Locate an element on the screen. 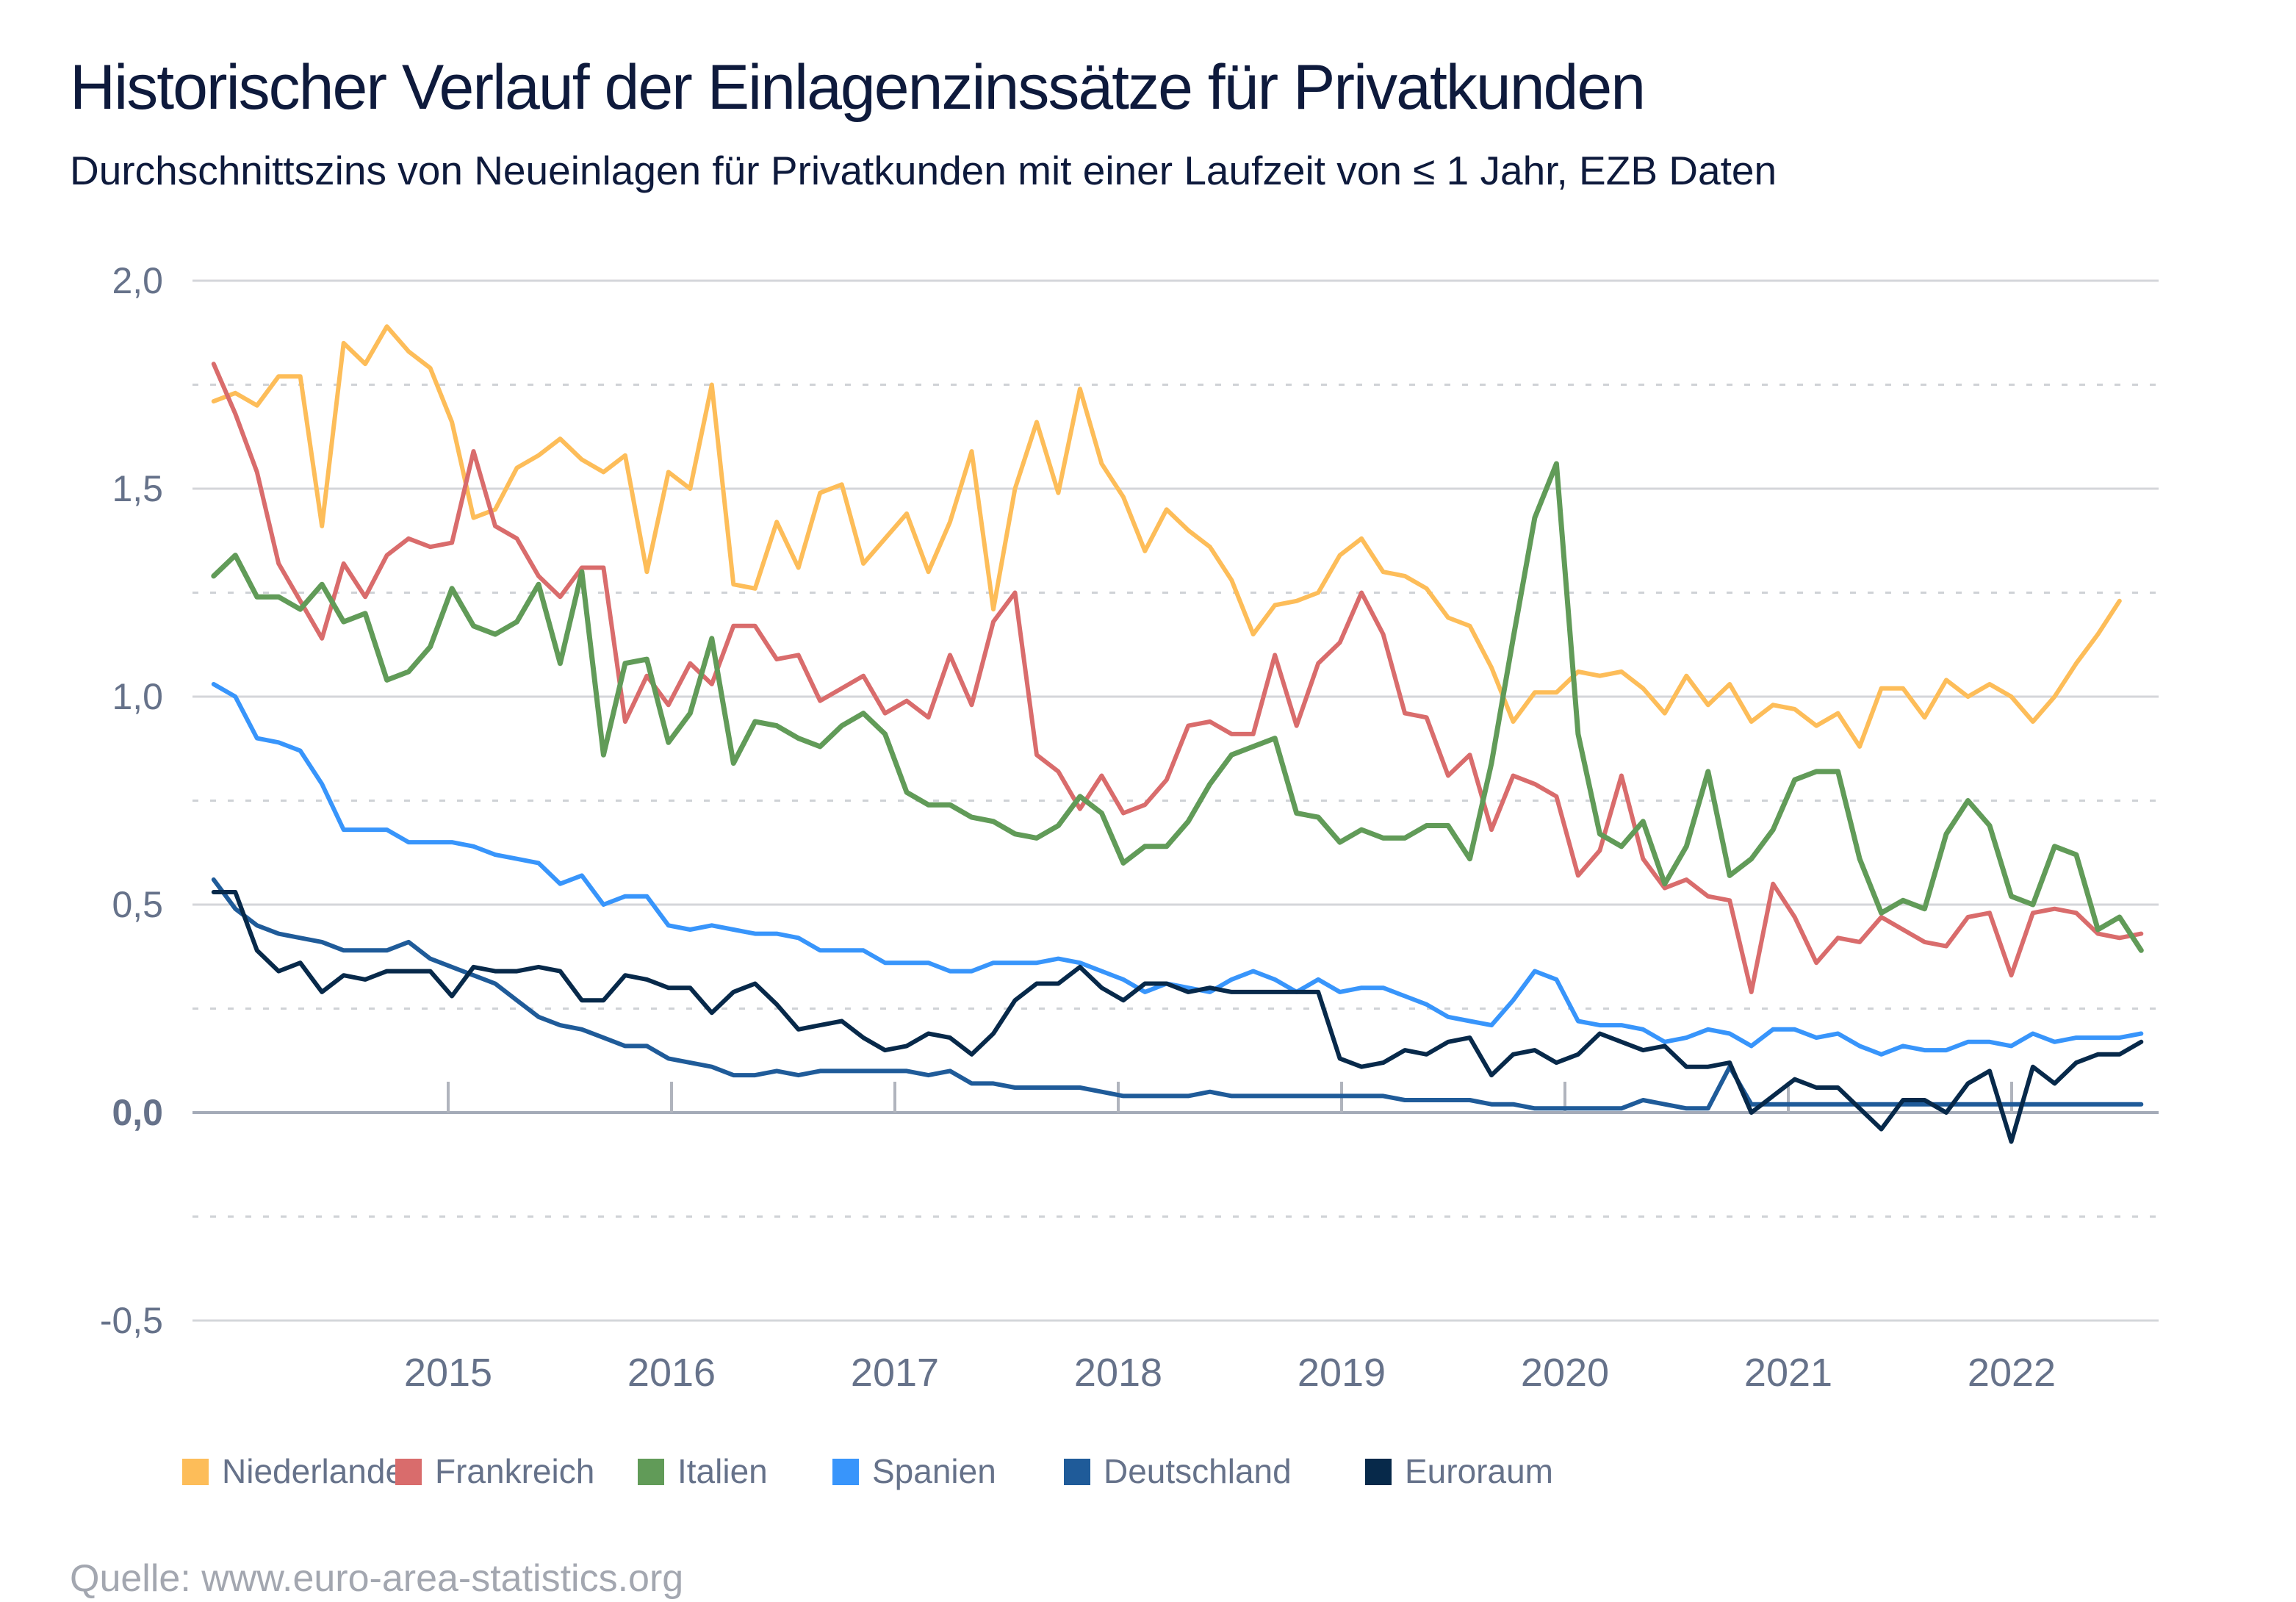  legend-label: Frankreich is located at coordinates (514, 1471).